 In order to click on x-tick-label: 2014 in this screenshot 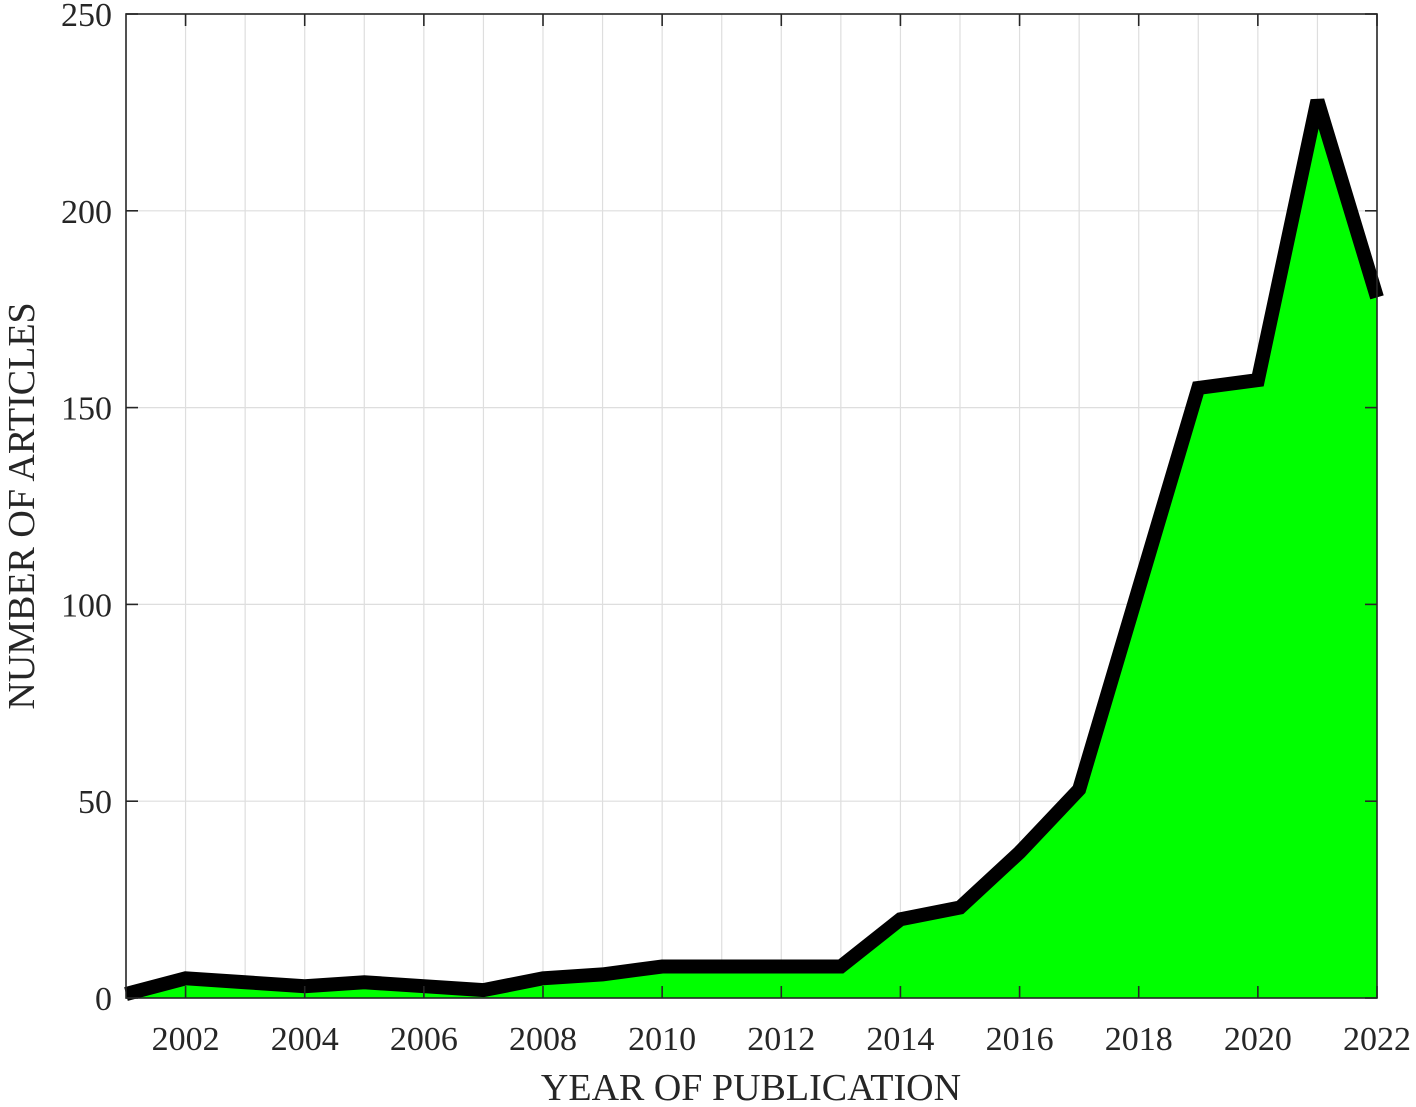, I will do `click(900, 1039)`.